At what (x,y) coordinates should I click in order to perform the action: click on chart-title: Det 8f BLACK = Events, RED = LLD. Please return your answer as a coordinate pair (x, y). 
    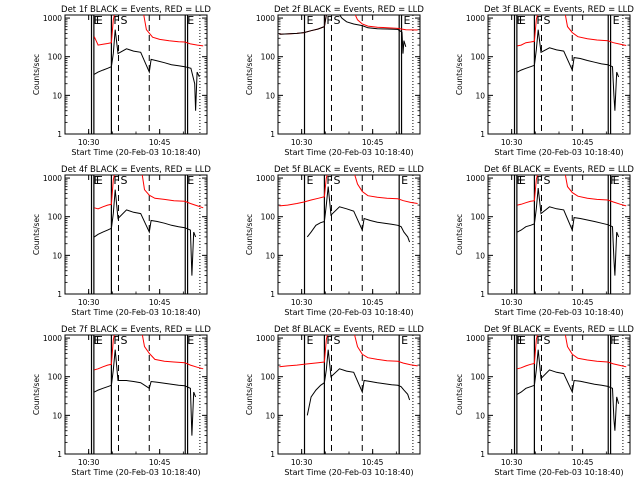
    Looking at the image, I should click on (349, 330).